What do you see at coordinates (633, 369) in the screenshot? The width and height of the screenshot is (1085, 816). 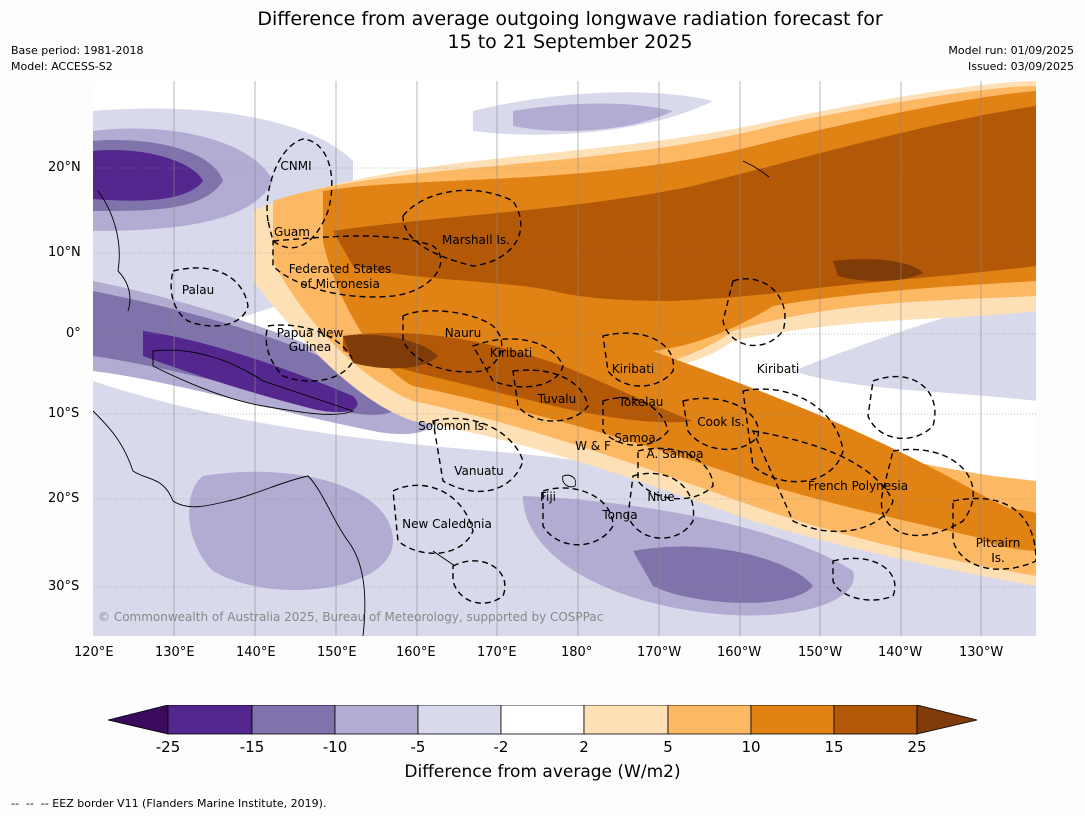 I see `label-kiribati-central: Kiribati` at bounding box center [633, 369].